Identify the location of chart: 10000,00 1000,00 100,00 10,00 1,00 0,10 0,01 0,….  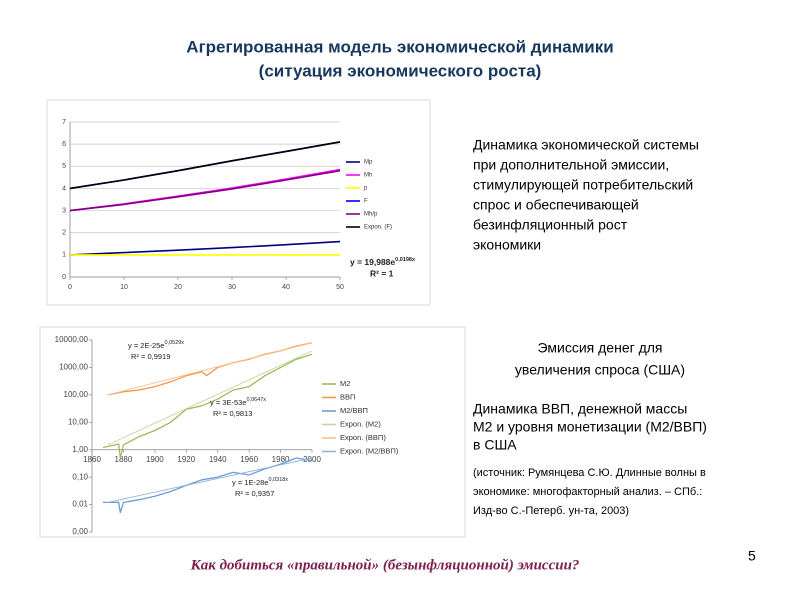
(227, 435).